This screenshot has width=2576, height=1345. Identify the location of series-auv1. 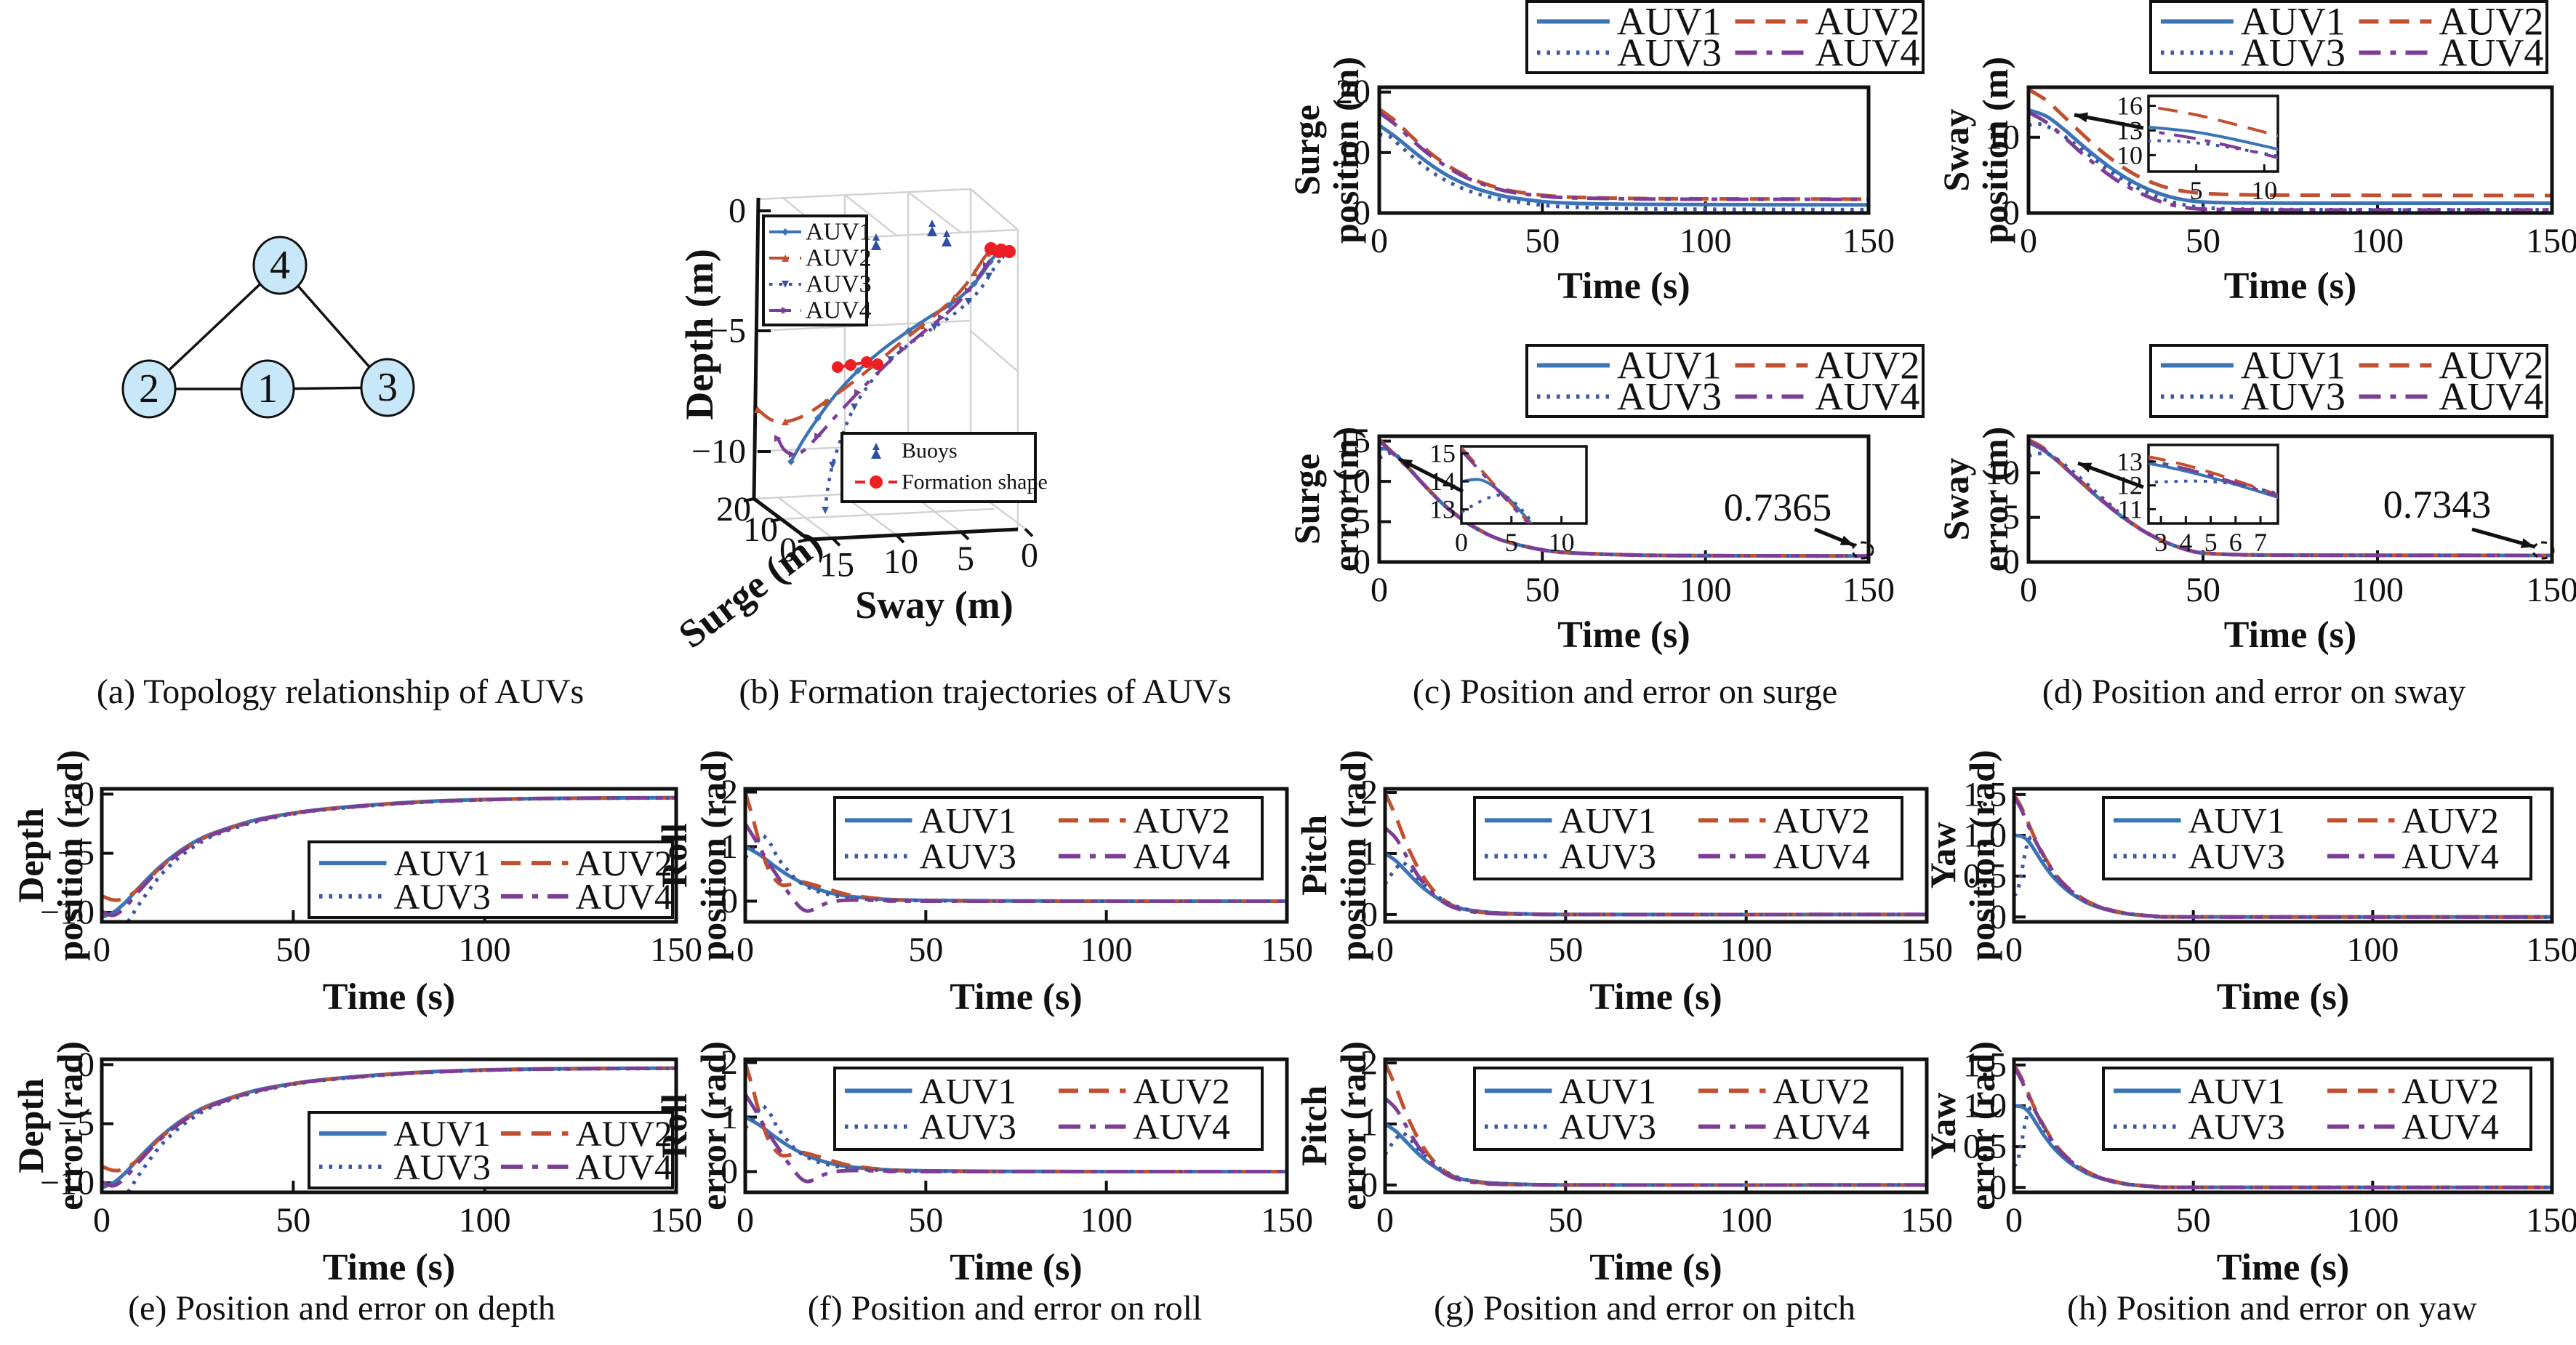
(2290, 156).